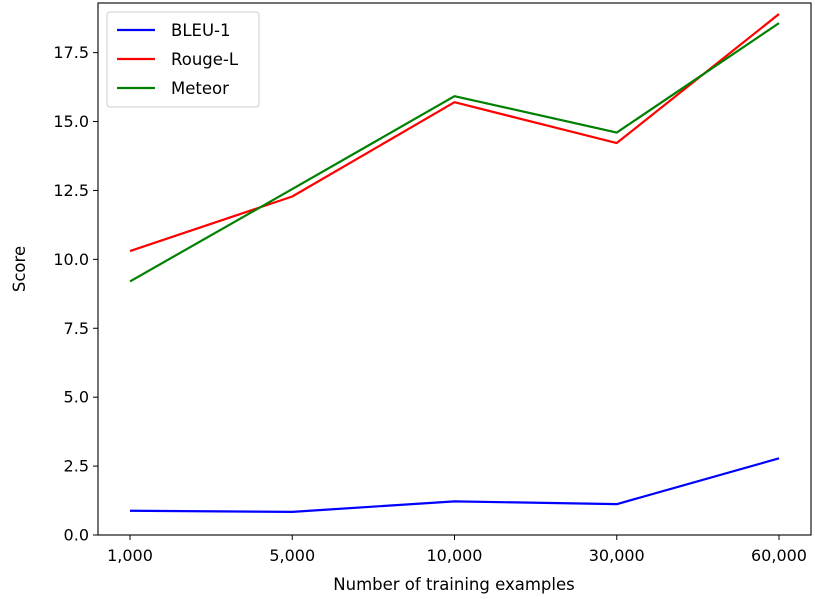 The height and width of the screenshot is (599, 815). What do you see at coordinates (292, 555) in the screenshot?
I see `x-tick-label: 5,000` at bounding box center [292, 555].